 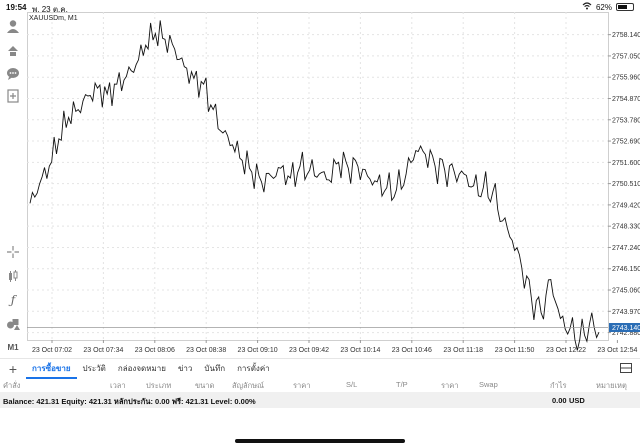 I want to click on currency-label: USD, so click(x=577, y=400).